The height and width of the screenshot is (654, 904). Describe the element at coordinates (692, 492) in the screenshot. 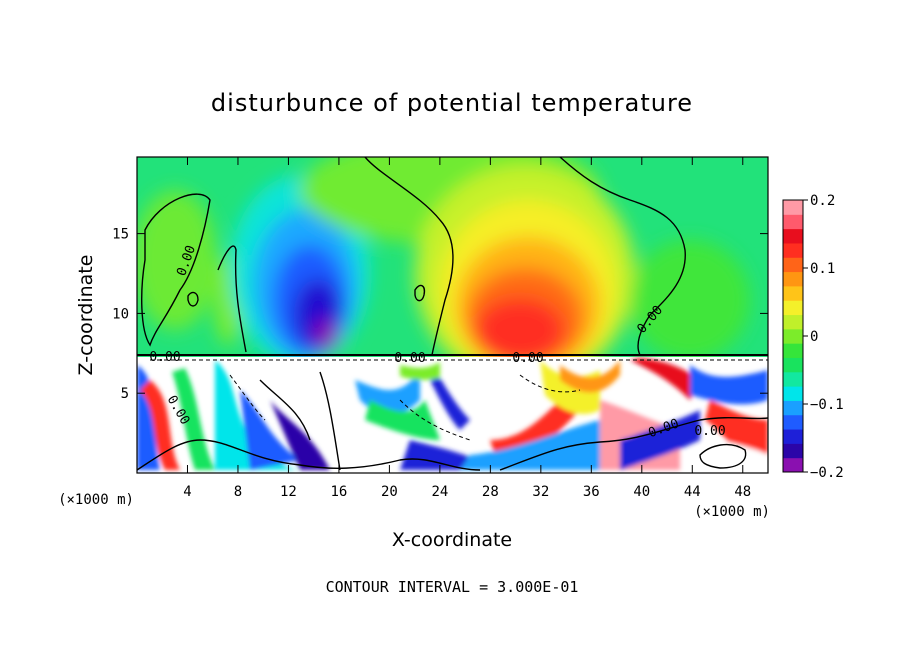

I see `x-tick-label: 44` at that location.